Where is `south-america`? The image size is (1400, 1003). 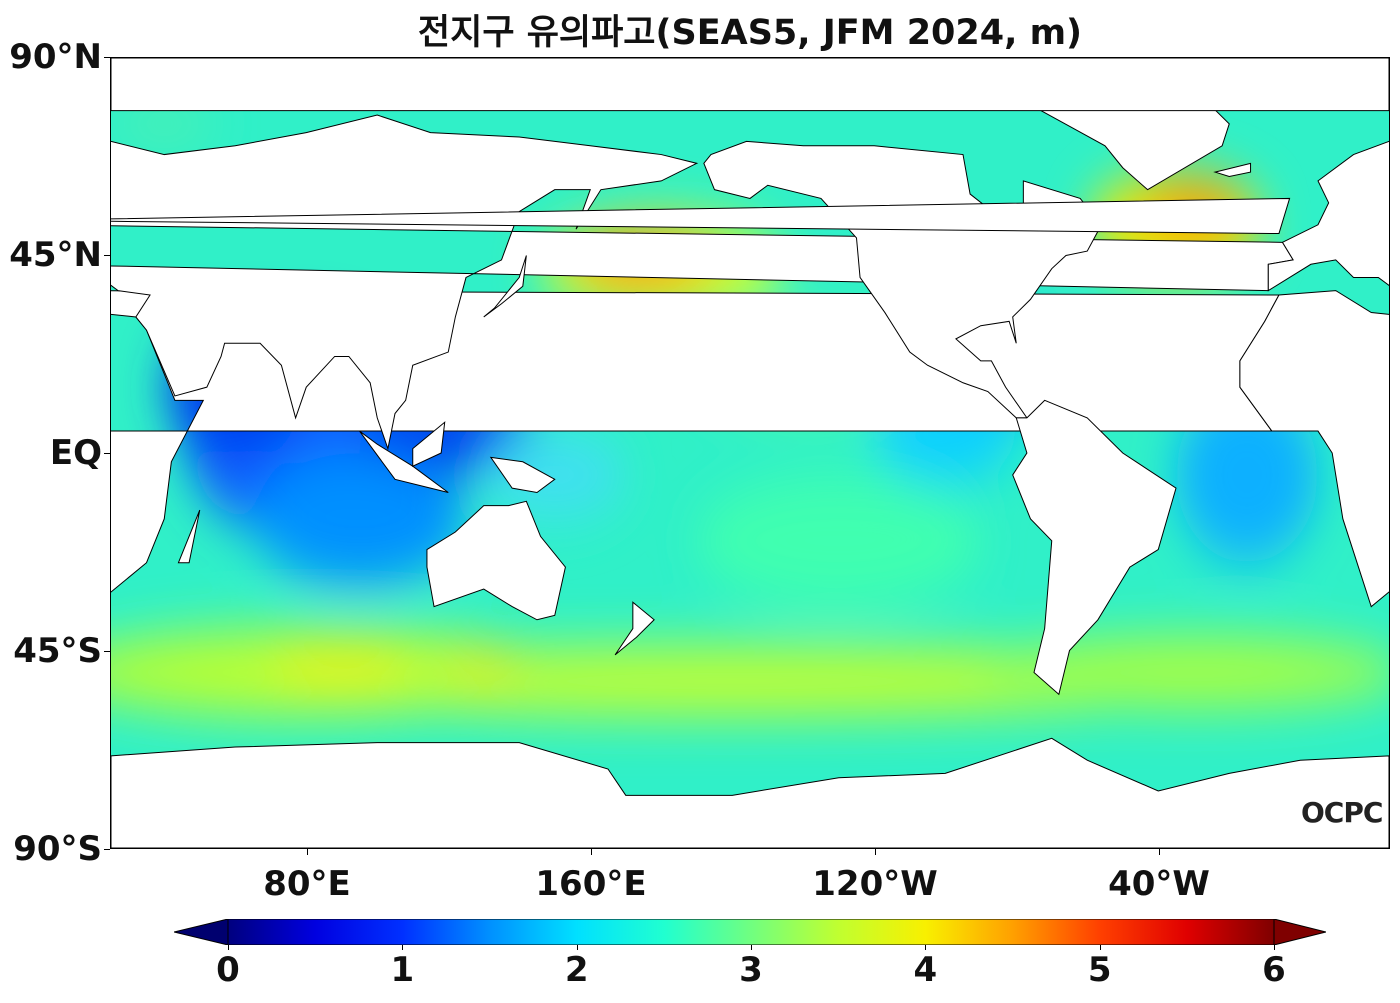
south-america is located at coordinates (1094, 547).